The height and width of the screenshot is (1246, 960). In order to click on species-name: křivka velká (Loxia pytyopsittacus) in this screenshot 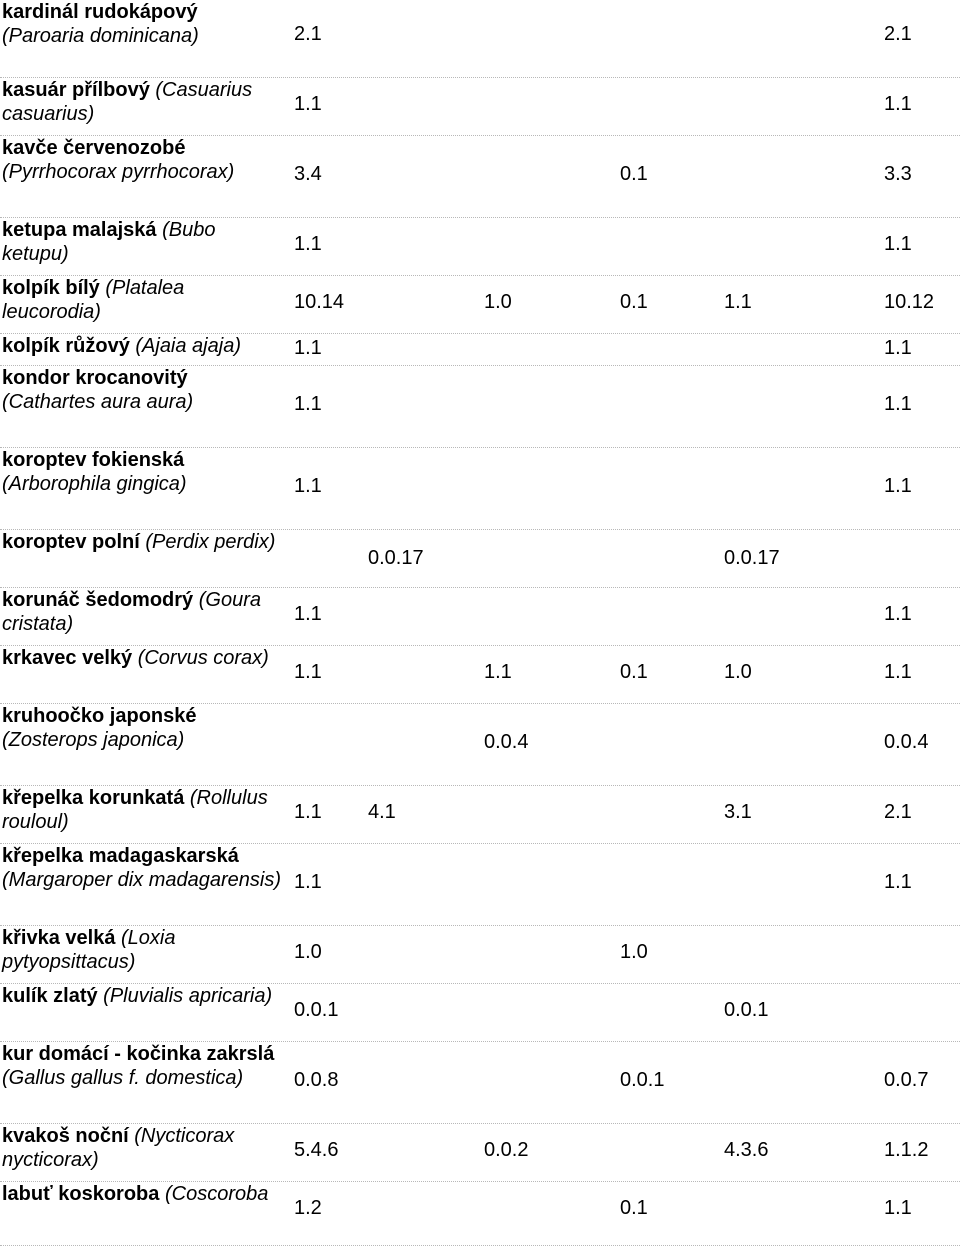, I will do `click(143, 950)`.